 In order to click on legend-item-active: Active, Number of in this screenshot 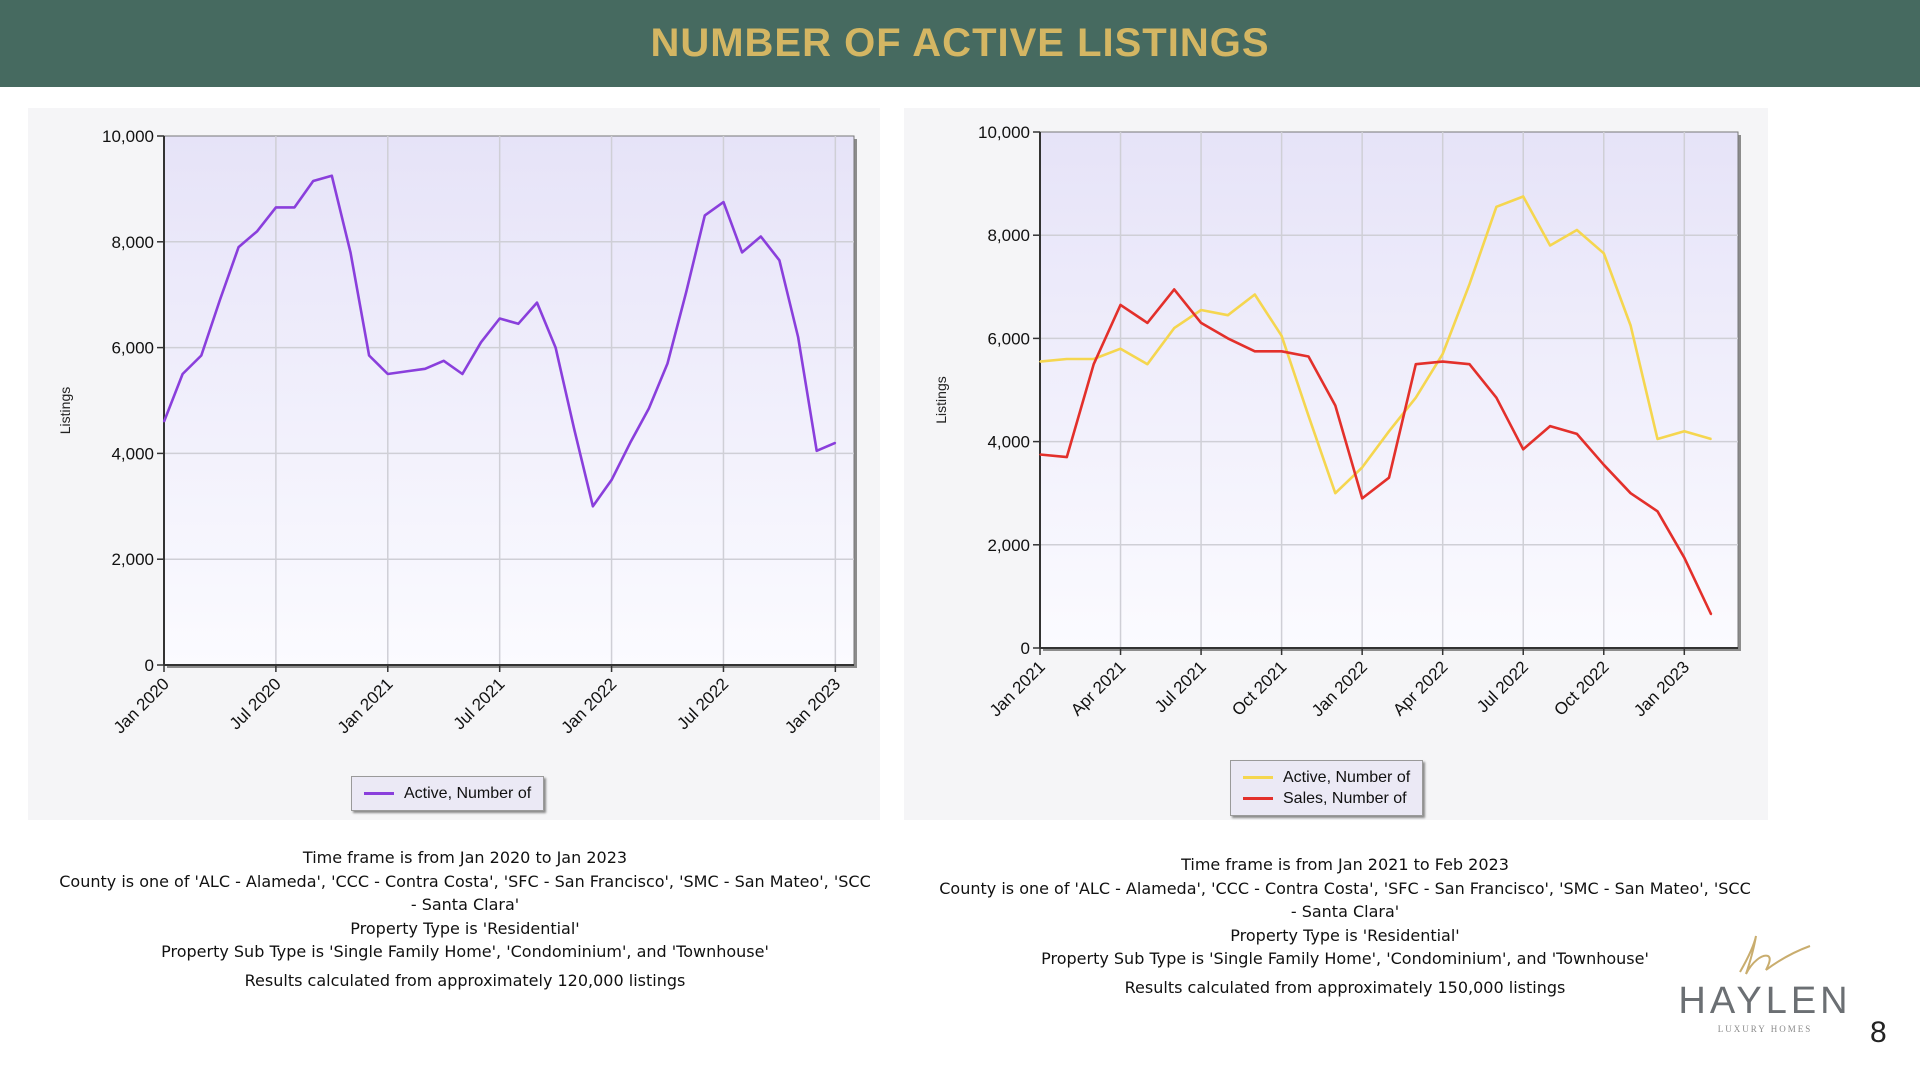, I will do `click(447, 793)`.